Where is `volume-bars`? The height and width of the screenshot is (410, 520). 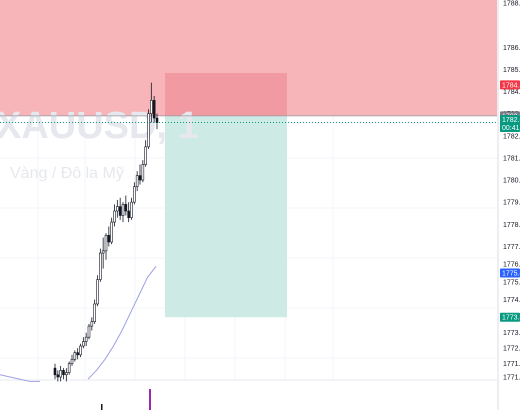
volume-bars is located at coordinates (126, 399).